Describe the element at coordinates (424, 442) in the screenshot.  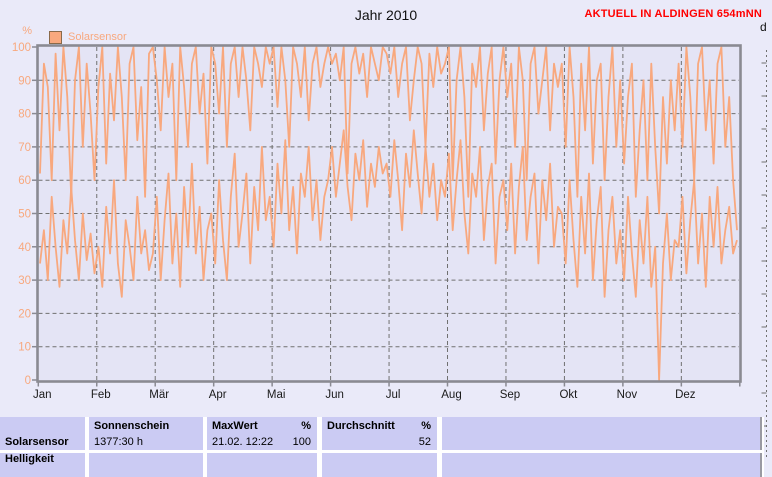
I see `durchschnitt-value: 52` at that location.